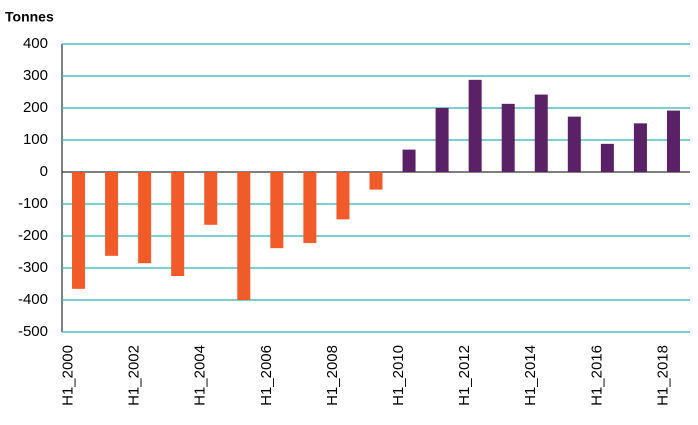  Describe the element at coordinates (266, 375) in the screenshot. I see `x-tick-label: H1_2006` at that location.